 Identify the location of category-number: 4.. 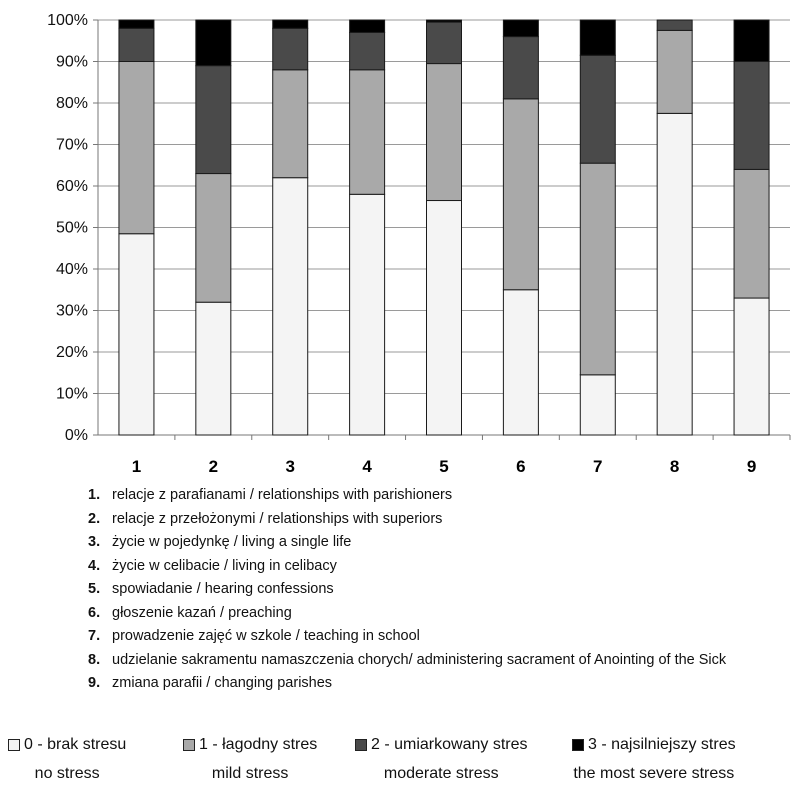
(94, 565).